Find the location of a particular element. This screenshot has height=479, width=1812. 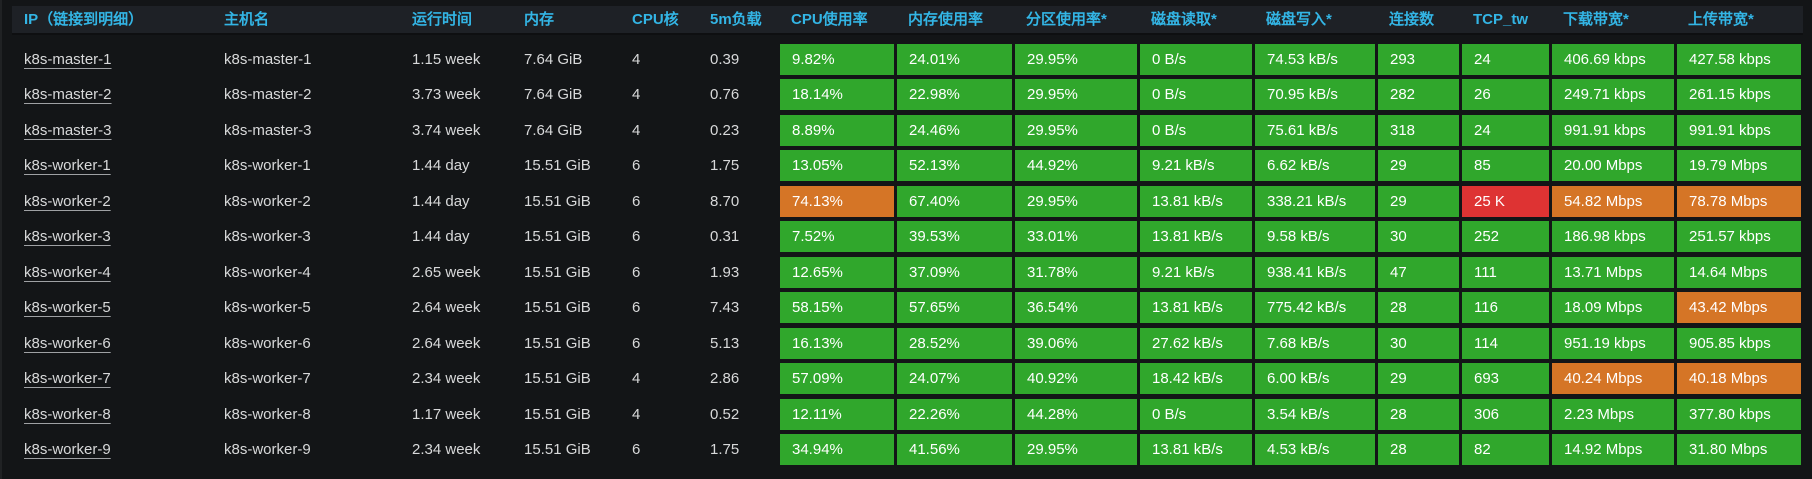

cell-load-5m: 0.23 is located at coordinates (725, 130).